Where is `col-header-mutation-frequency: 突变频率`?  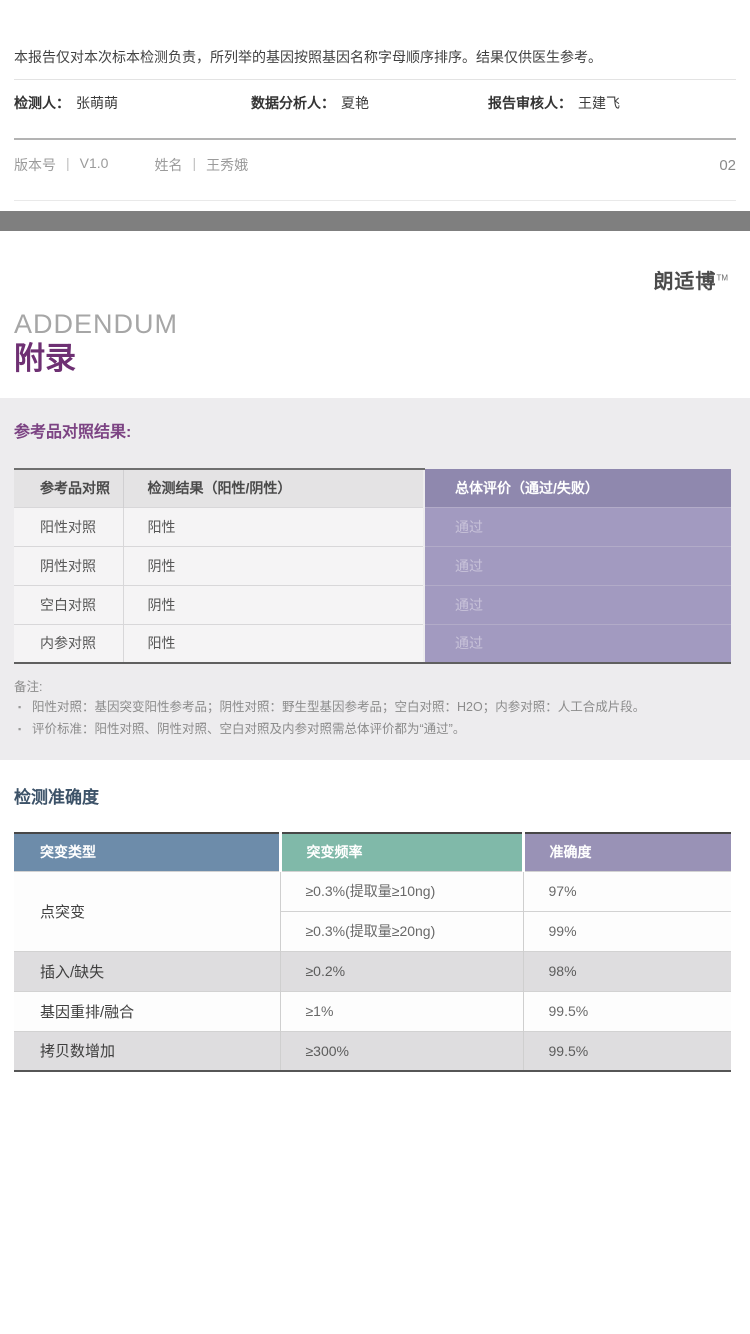
col-header-mutation-frequency: 突变频率 is located at coordinates (402, 851).